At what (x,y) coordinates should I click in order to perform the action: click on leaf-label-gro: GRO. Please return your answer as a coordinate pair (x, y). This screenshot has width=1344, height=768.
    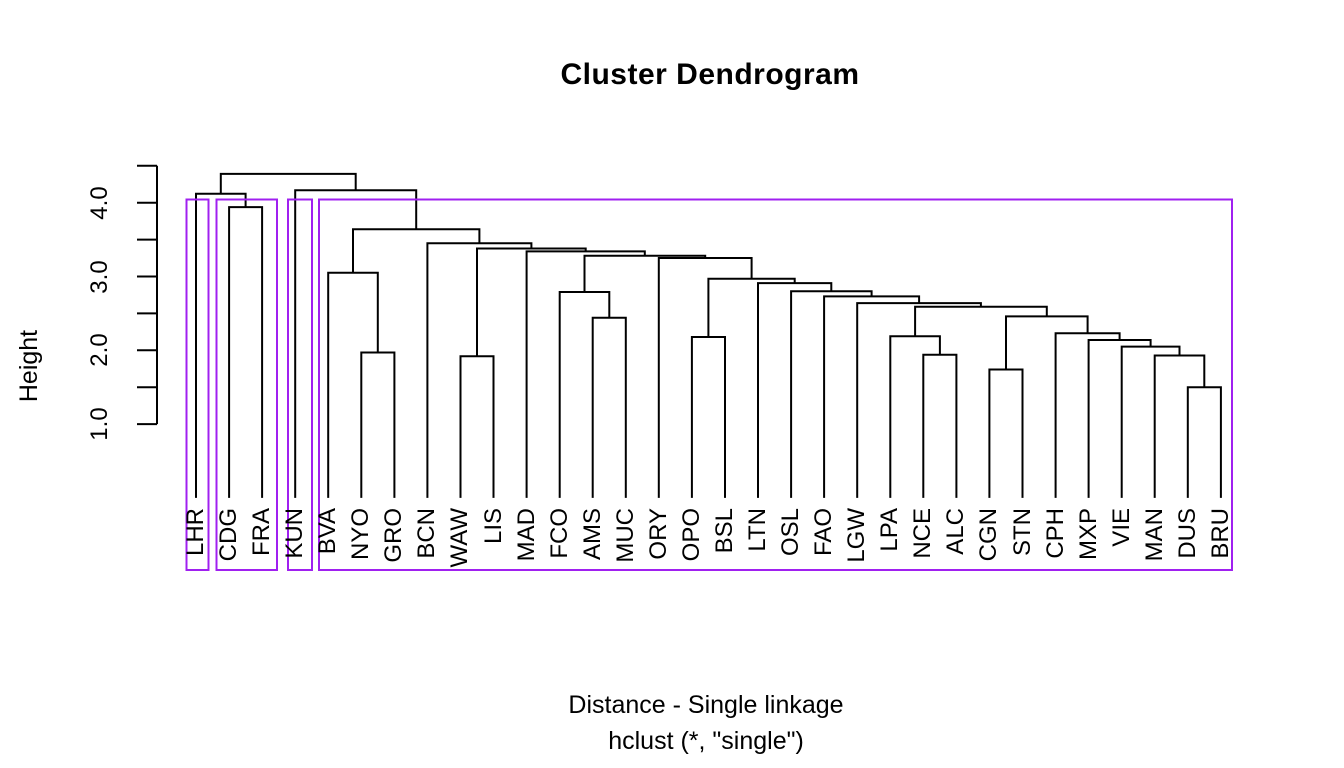
    Looking at the image, I should click on (394, 535).